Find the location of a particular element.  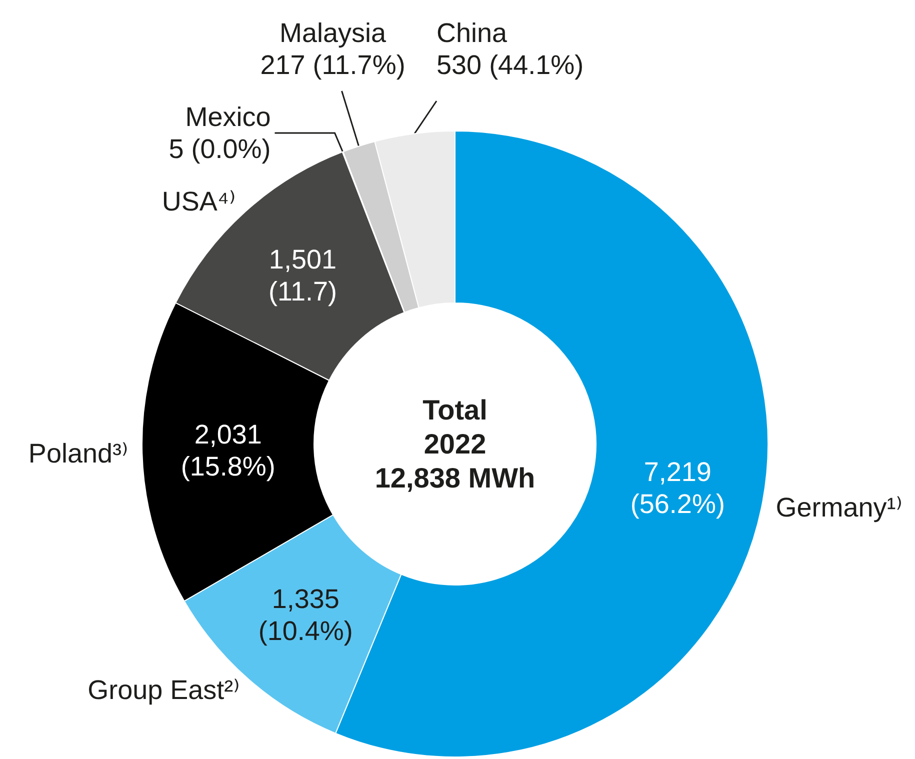

slice-label: Germany¹⁾ is located at coordinates (839, 507).